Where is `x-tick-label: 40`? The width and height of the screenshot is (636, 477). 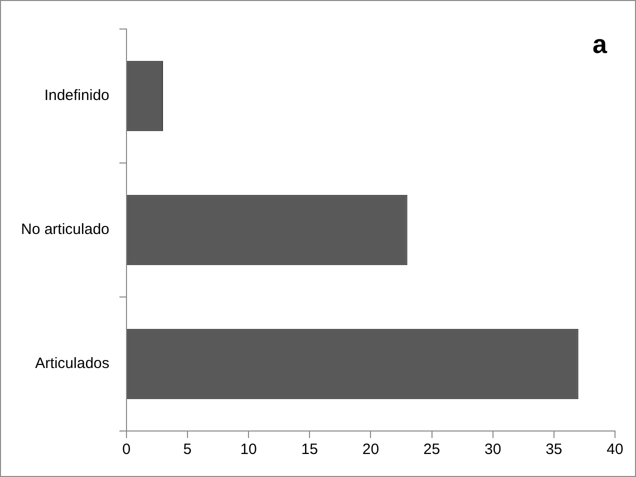
x-tick-label: 40 is located at coordinates (615, 449).